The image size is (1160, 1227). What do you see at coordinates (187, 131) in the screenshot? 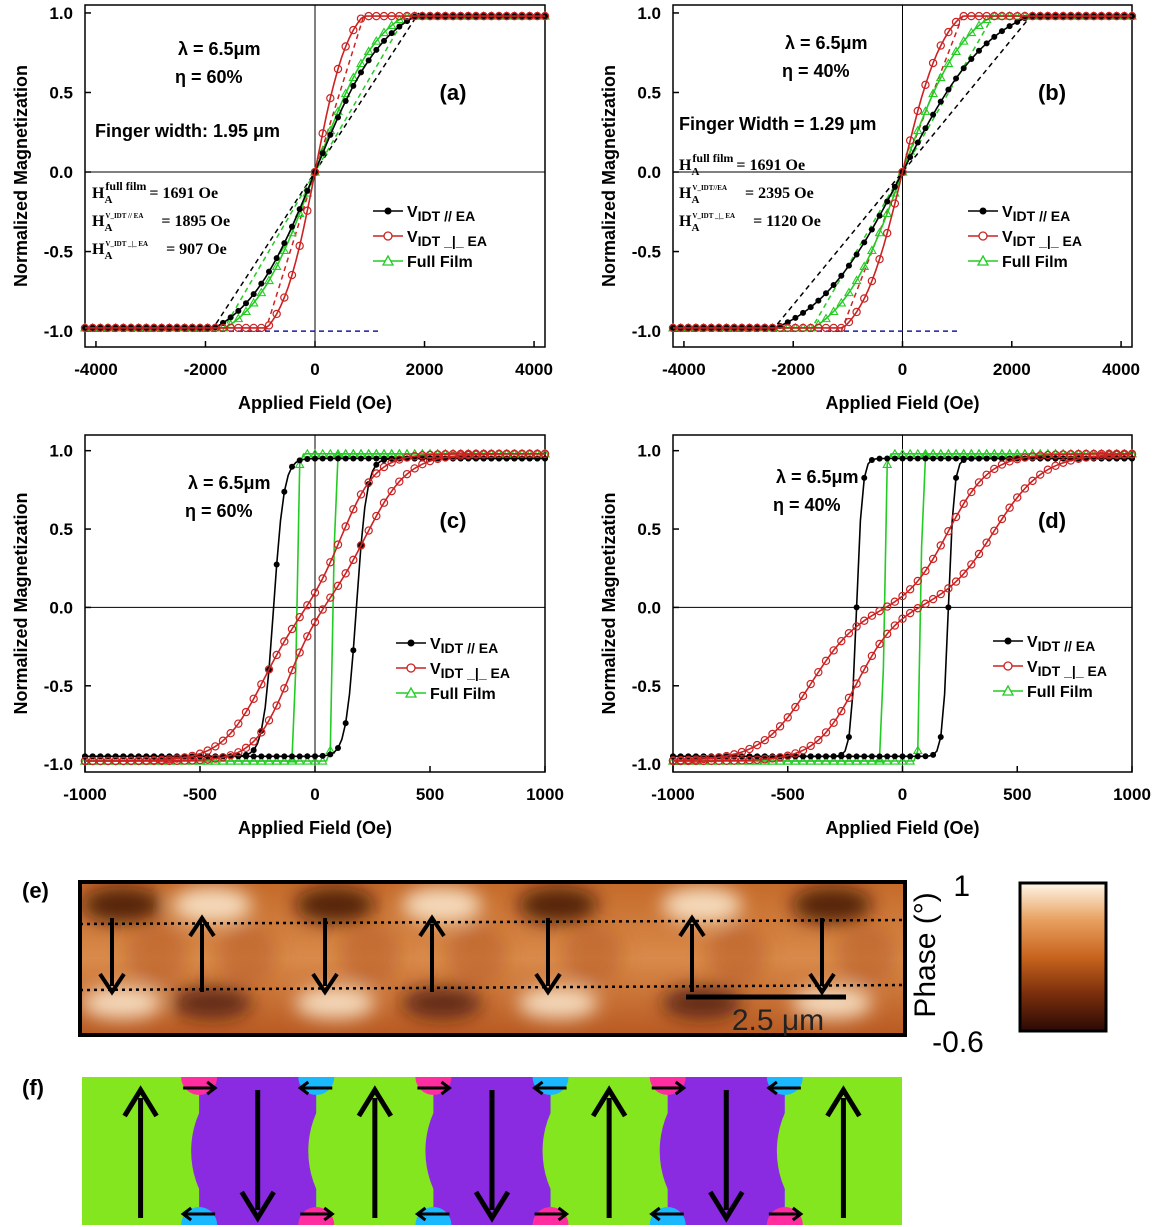
I see `annotation-finger-width: Finger width: 1.95 μm` at bounding box center [187, 131].